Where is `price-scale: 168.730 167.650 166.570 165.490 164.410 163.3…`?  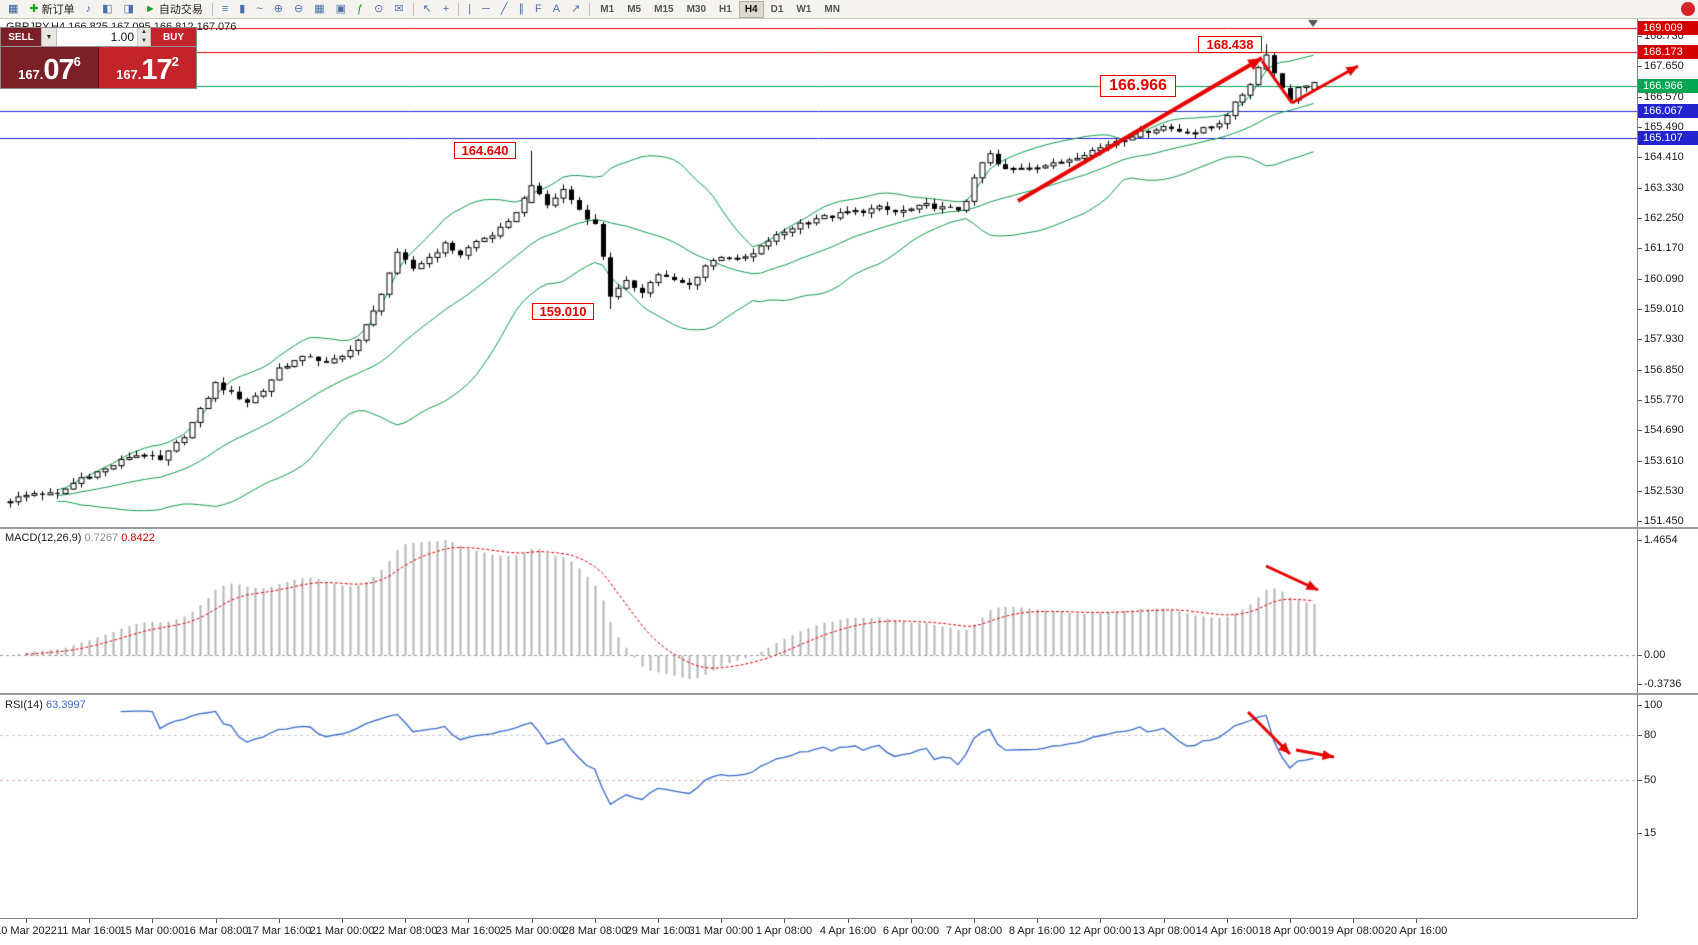
price-scale: 168.730 167.650 166.570 165.490 164.410 163.3… is located at coordinates (1667, 468).